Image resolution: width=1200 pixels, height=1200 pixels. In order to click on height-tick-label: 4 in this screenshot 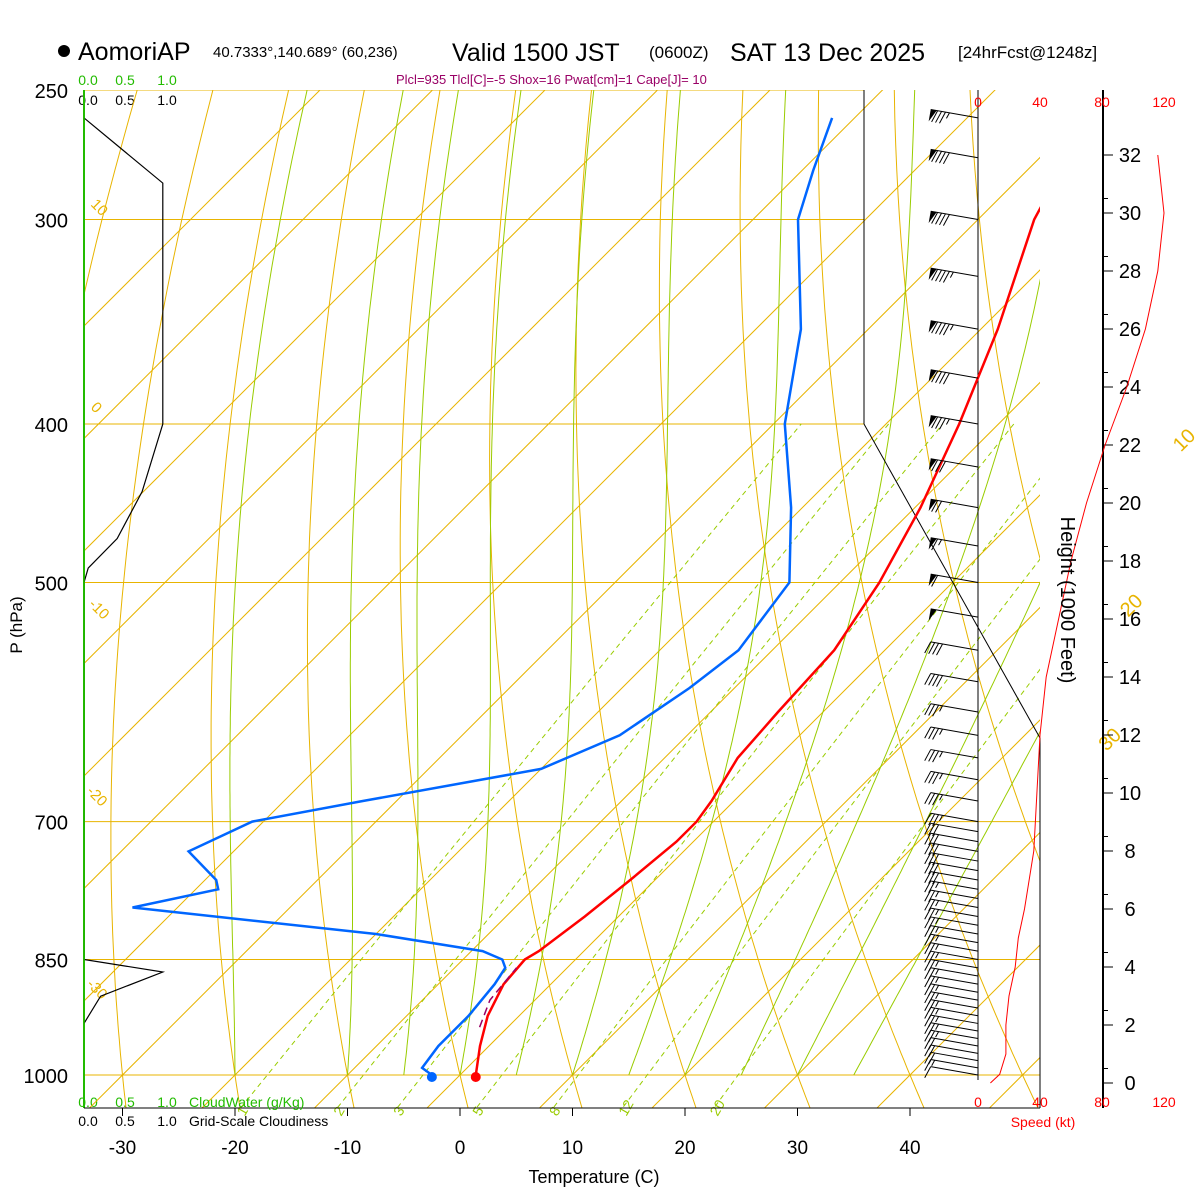, I will do `click(1129, 968)`.